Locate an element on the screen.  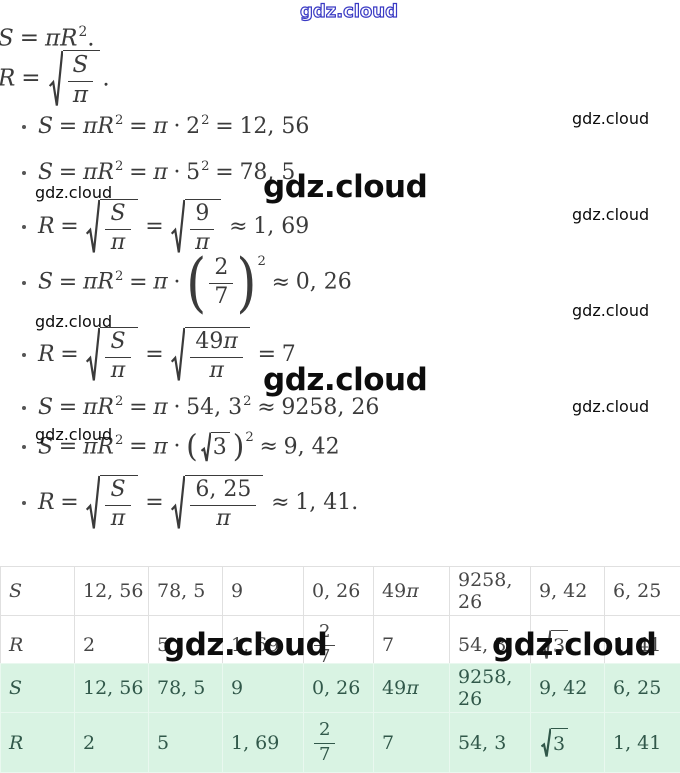
math-number: 9258, 26 is located at coordinates (485, 591).